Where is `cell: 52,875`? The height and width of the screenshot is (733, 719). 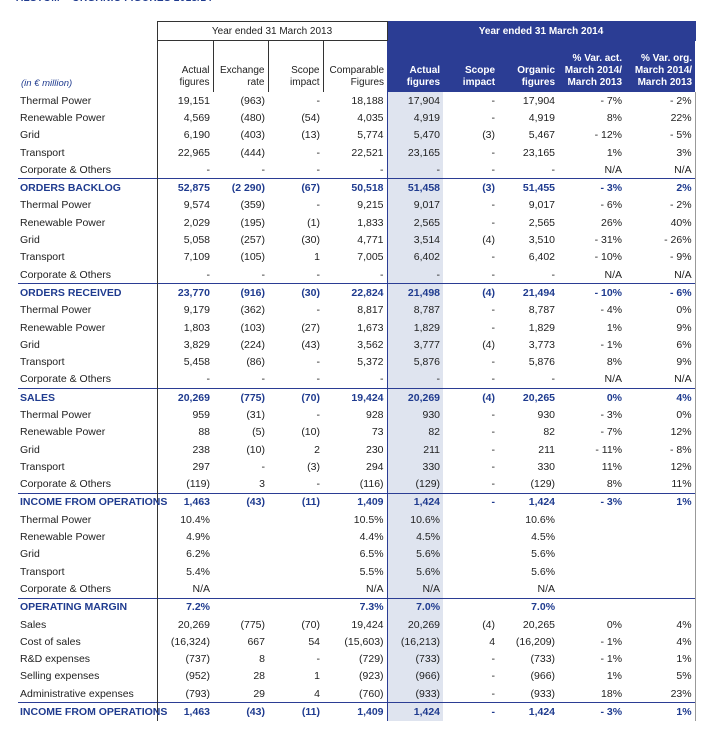
cell: 52,875 is located at coordinates (184, 187).